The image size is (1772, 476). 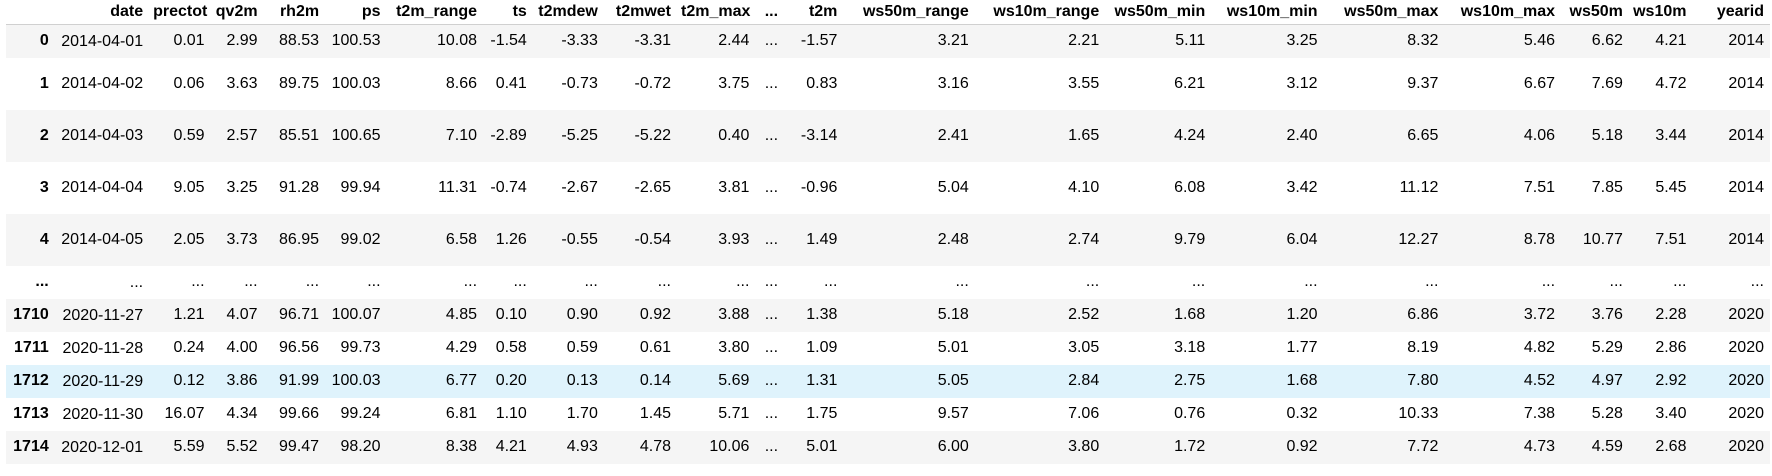 I want to click on table-cell: -3.33, so click(x=579, y=41).